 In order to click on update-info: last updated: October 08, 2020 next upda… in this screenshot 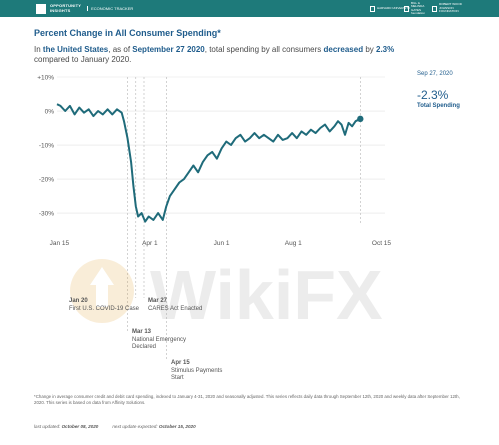, I will do `click(115, 426)`.